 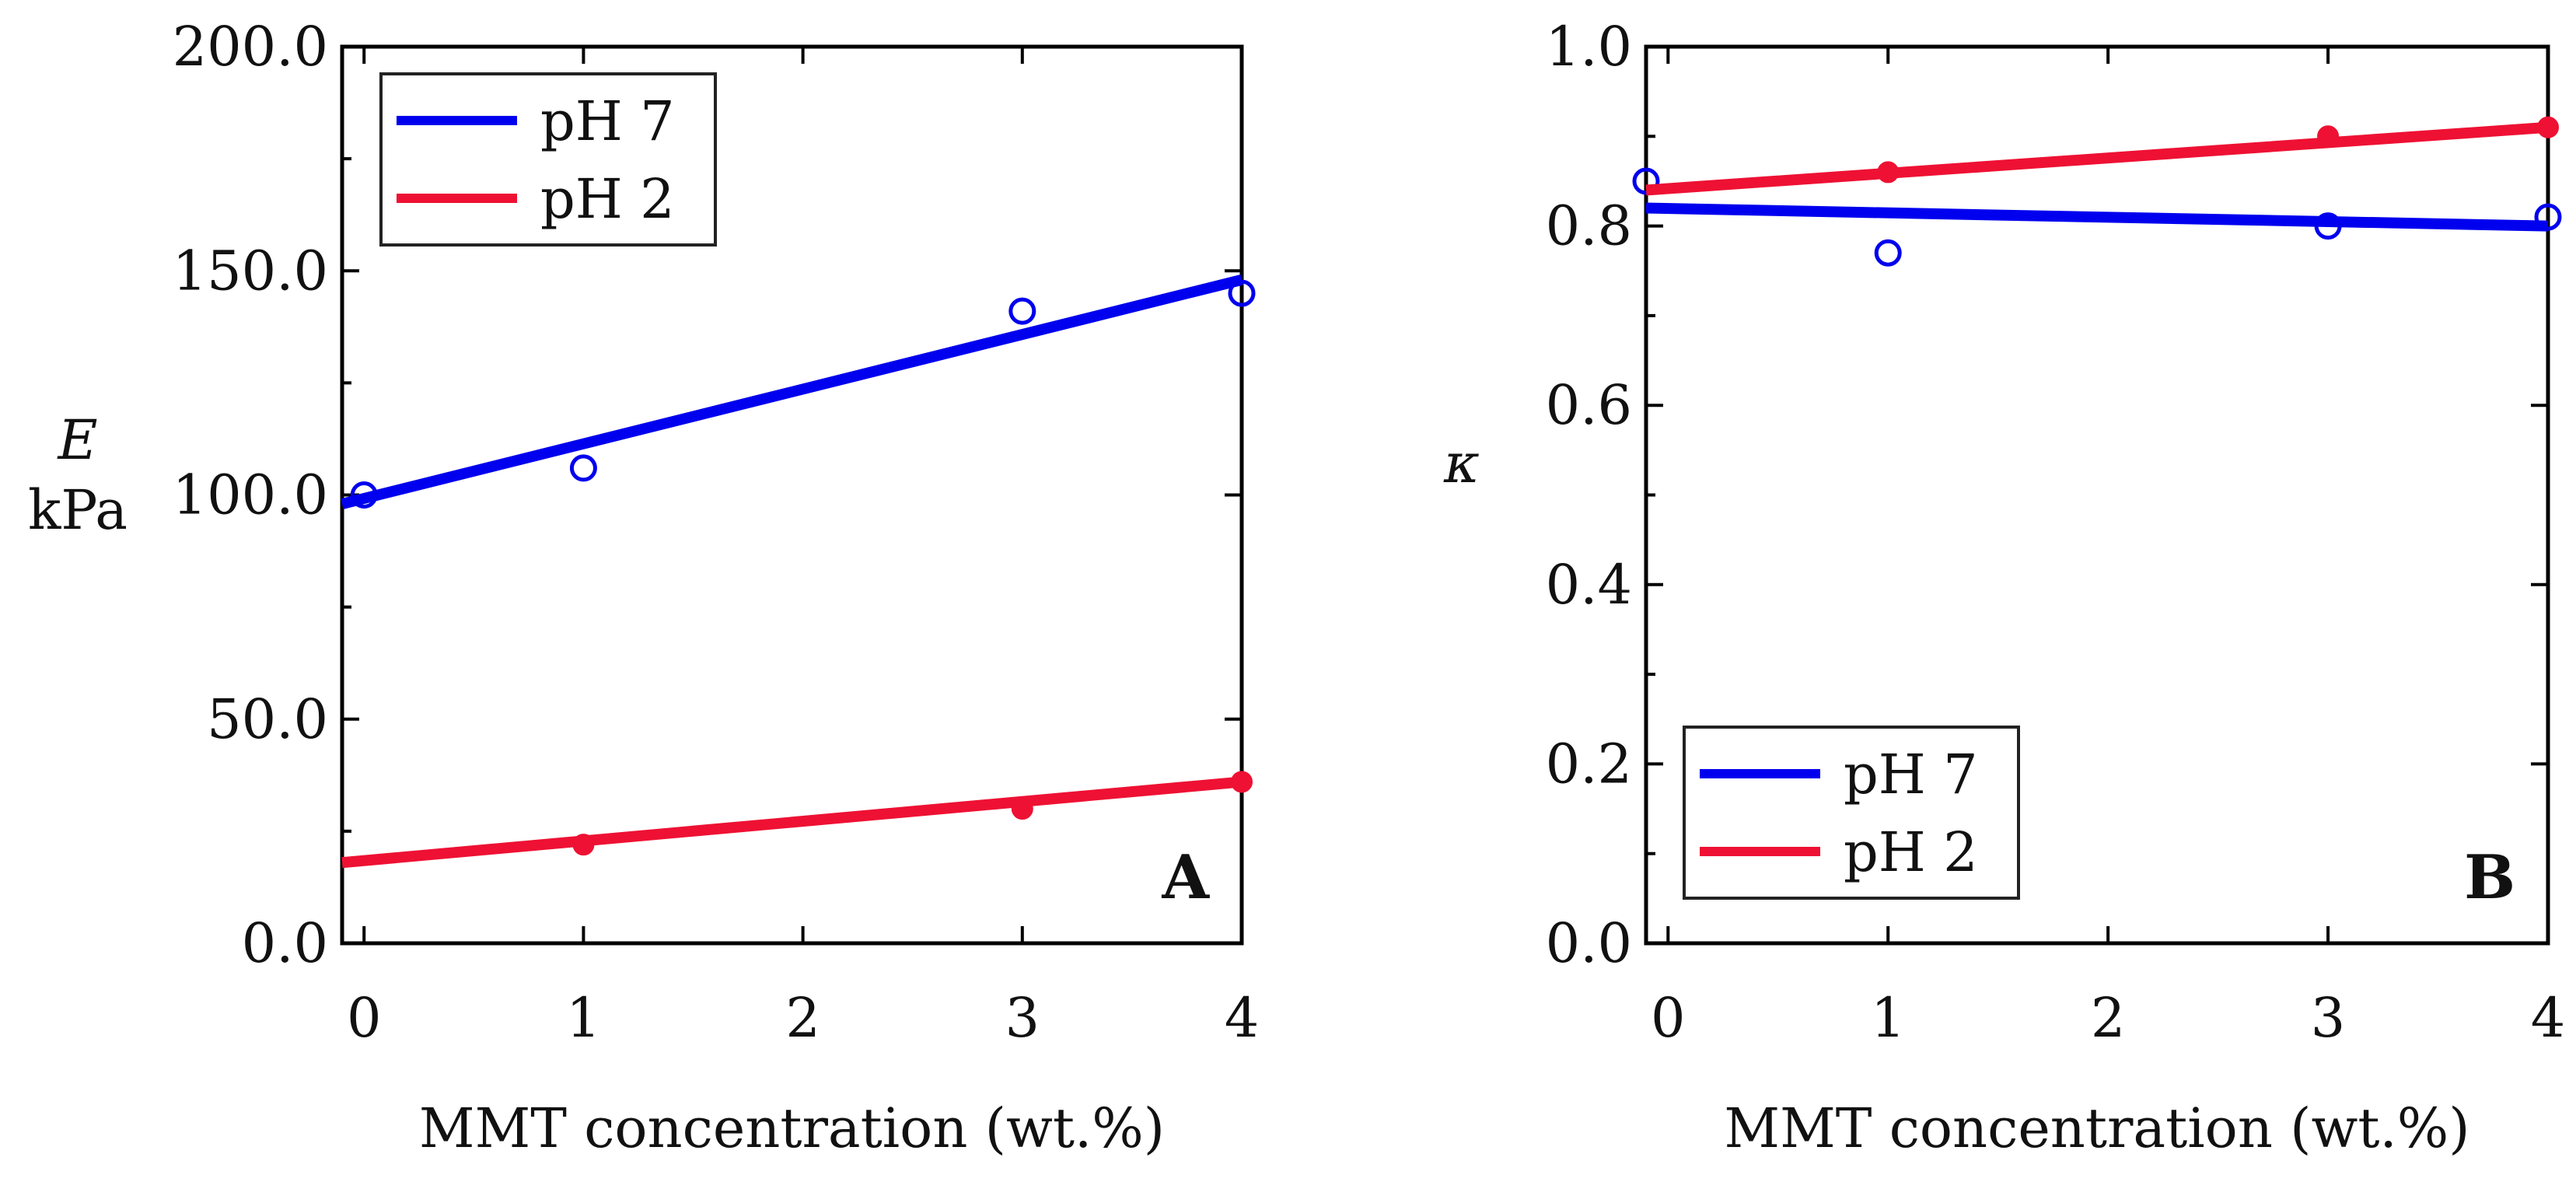 I want to click on panel-letter: B, so click(x=2489, y=877).